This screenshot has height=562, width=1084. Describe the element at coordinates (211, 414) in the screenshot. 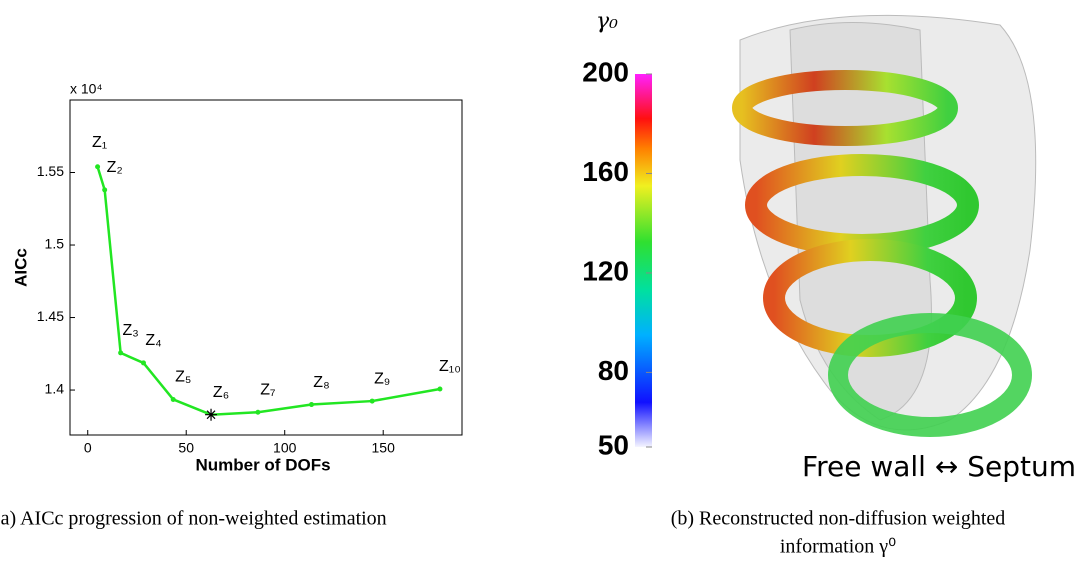

I see `star-marker` at that location.